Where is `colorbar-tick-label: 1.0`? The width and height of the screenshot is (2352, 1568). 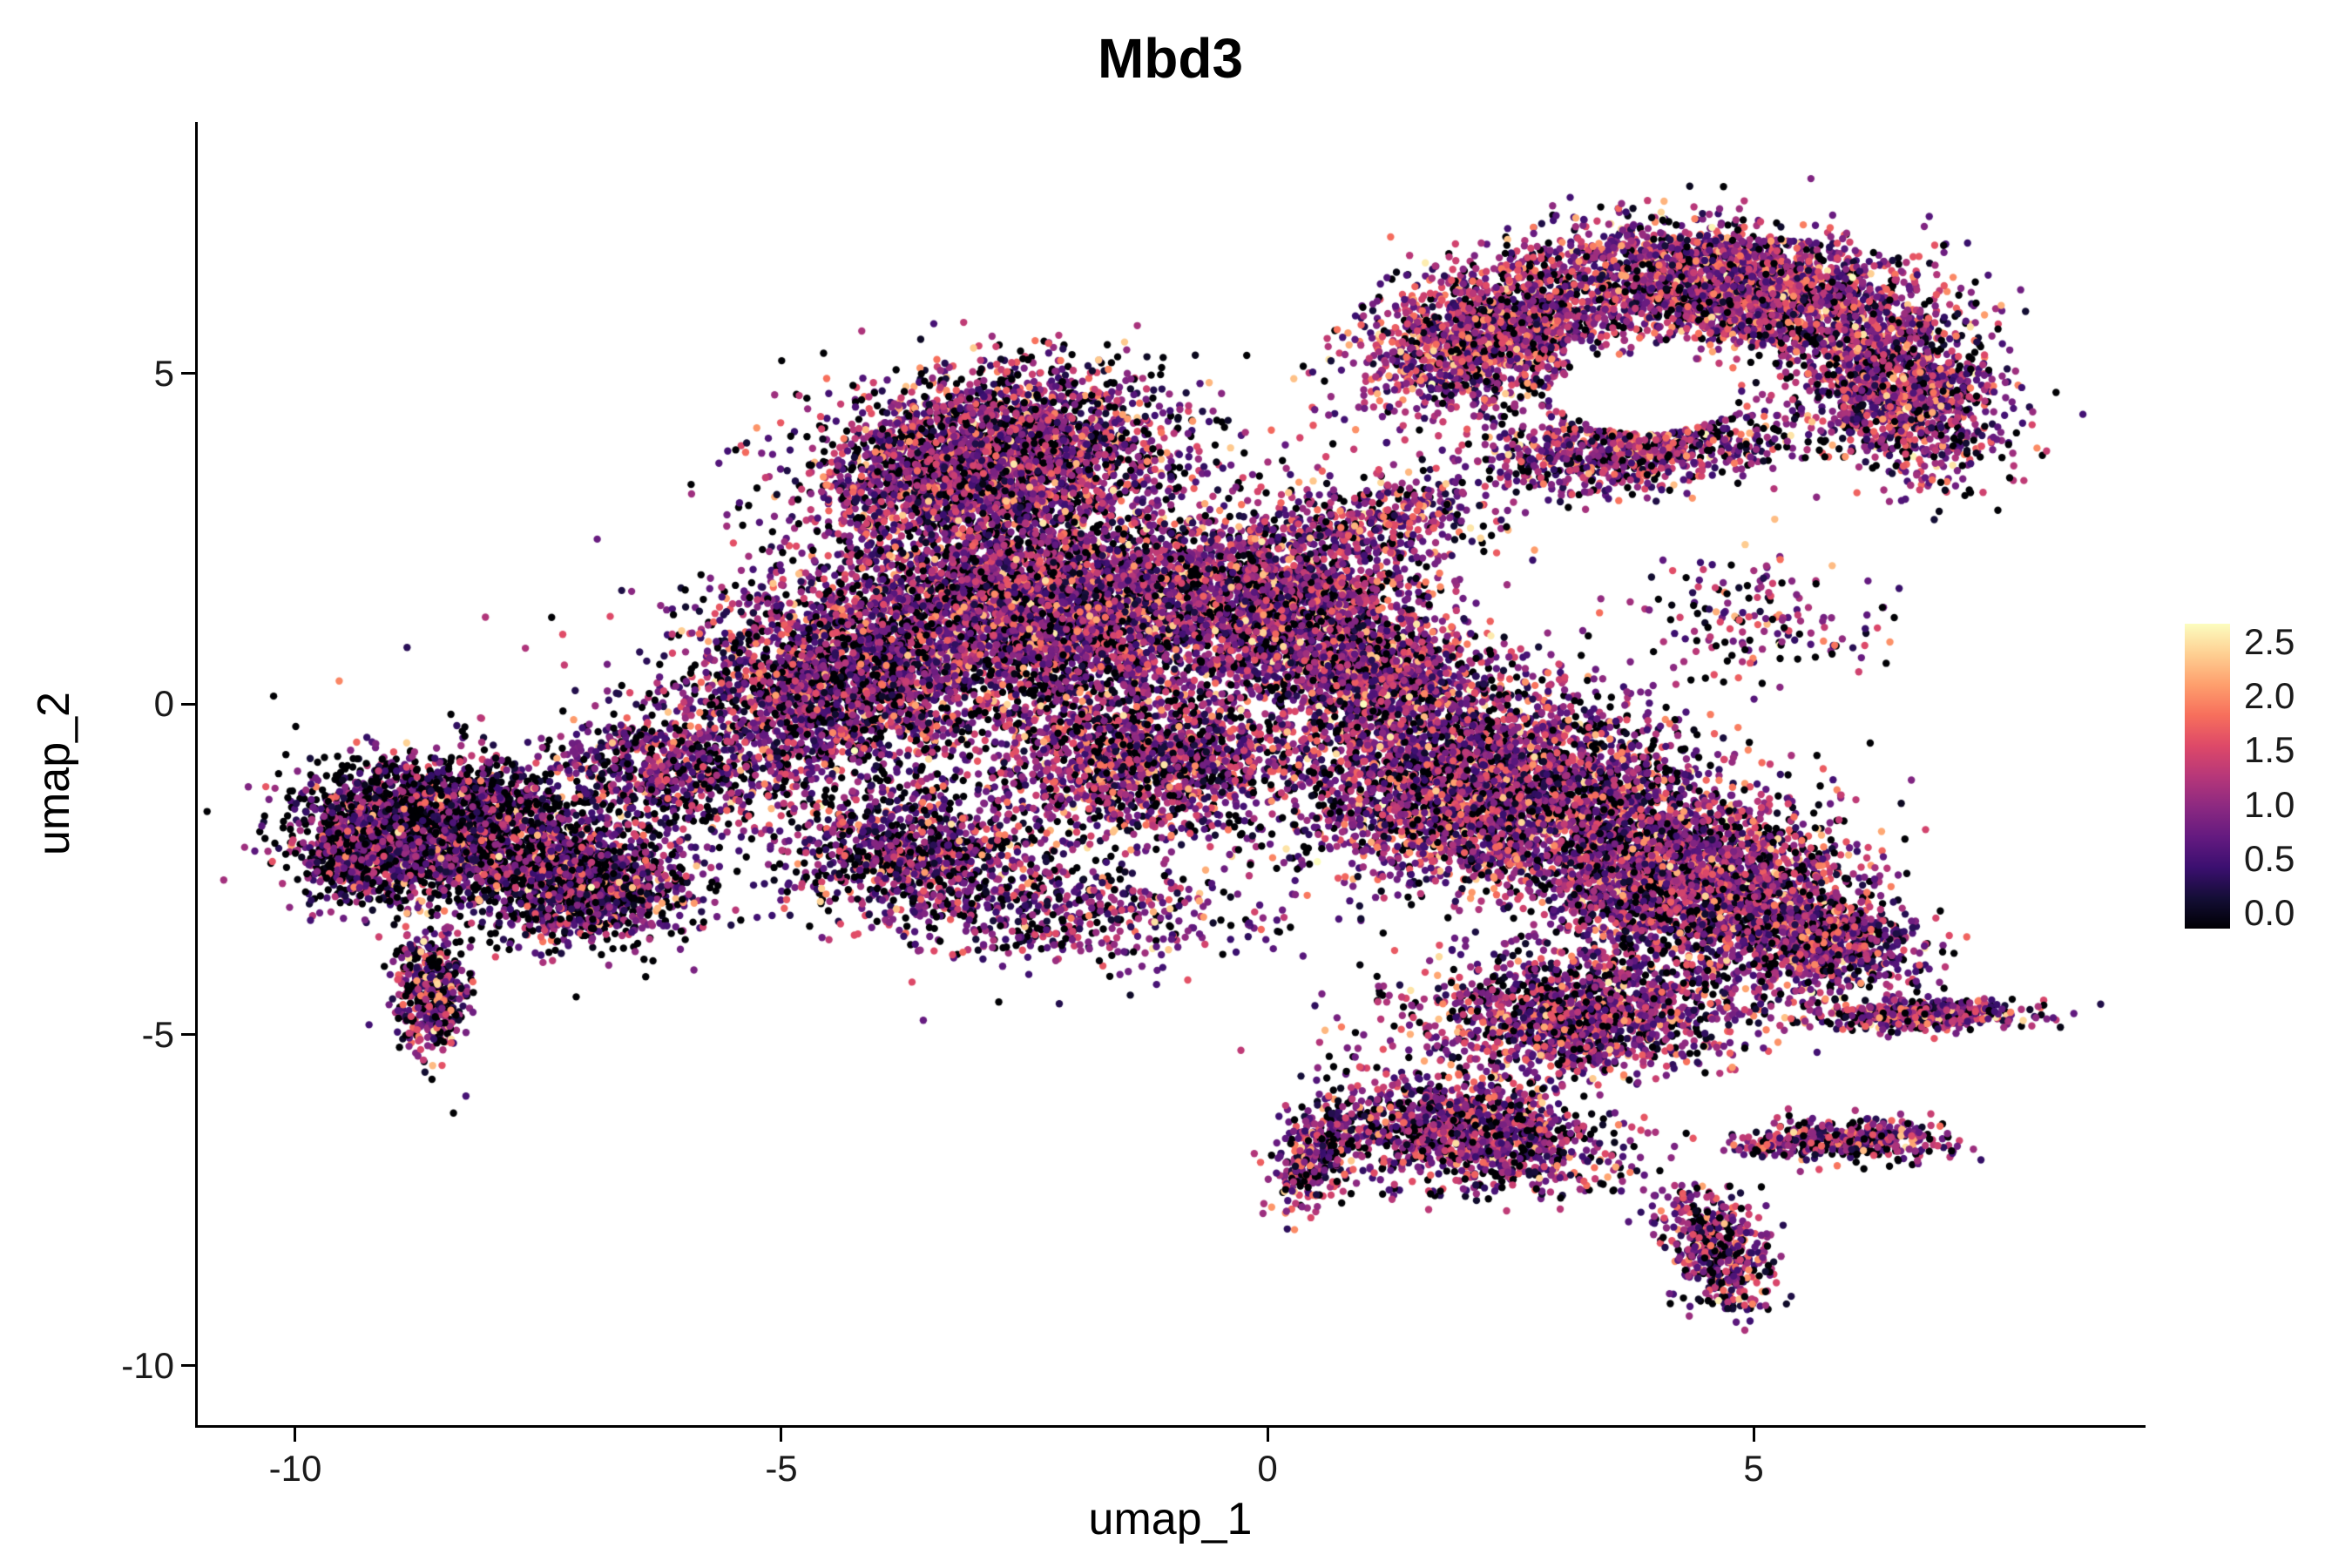
colorbar-tick-label: 1.0 is located at coordinates (2270, 805).